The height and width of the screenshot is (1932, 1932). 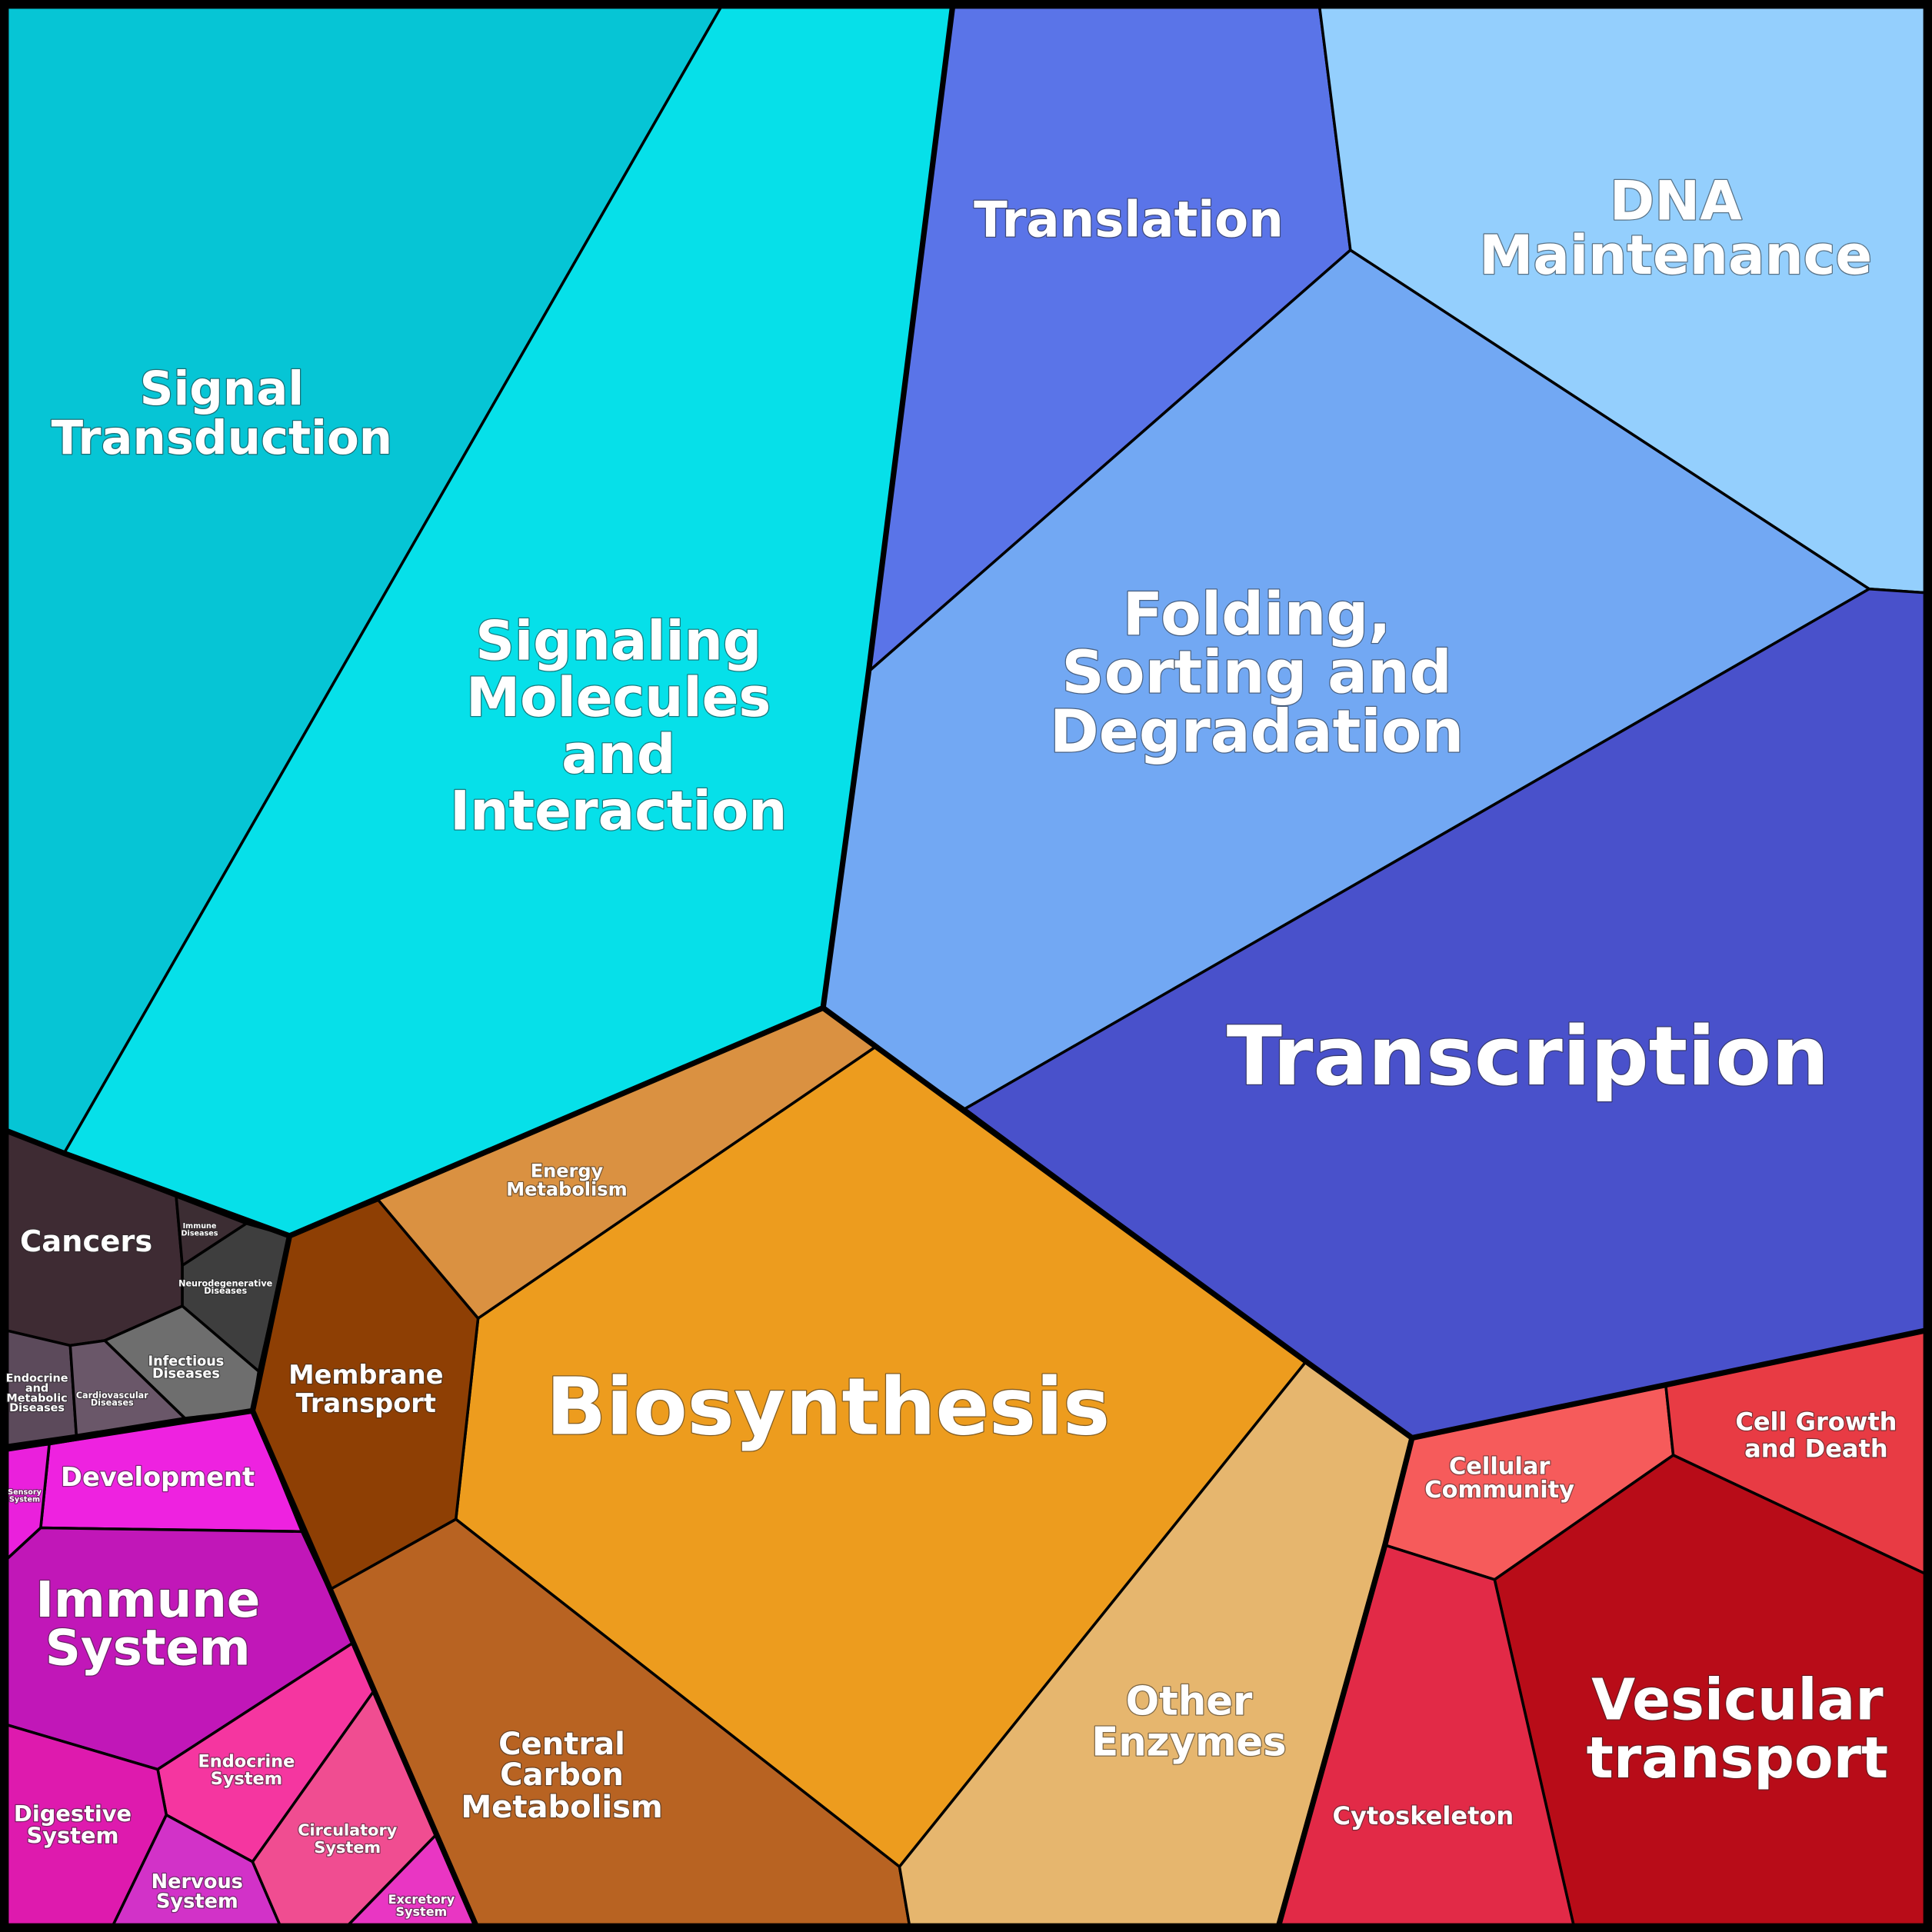 I want to click on cell-label: Development, so click(x=158, y=1477).